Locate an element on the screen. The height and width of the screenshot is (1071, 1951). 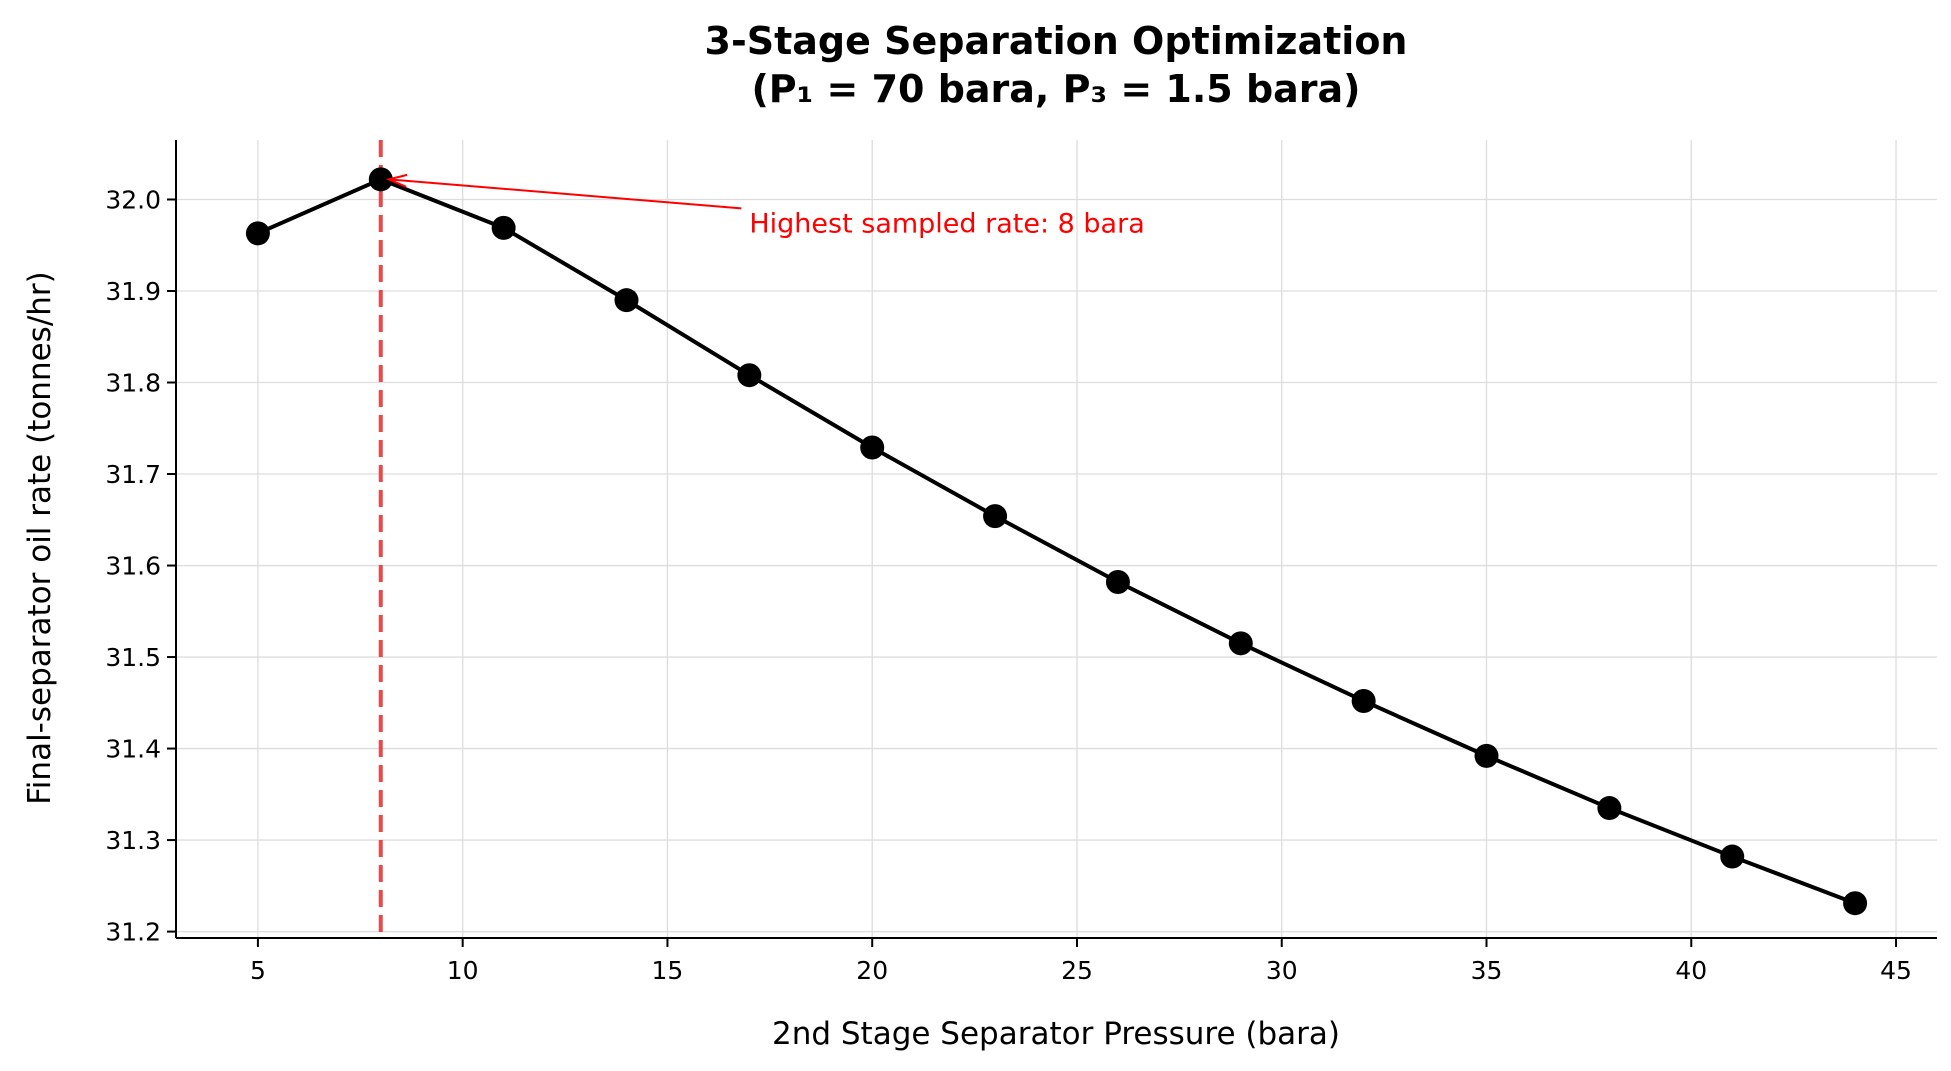
annotation-arrow is located at coordinates (565, 194).